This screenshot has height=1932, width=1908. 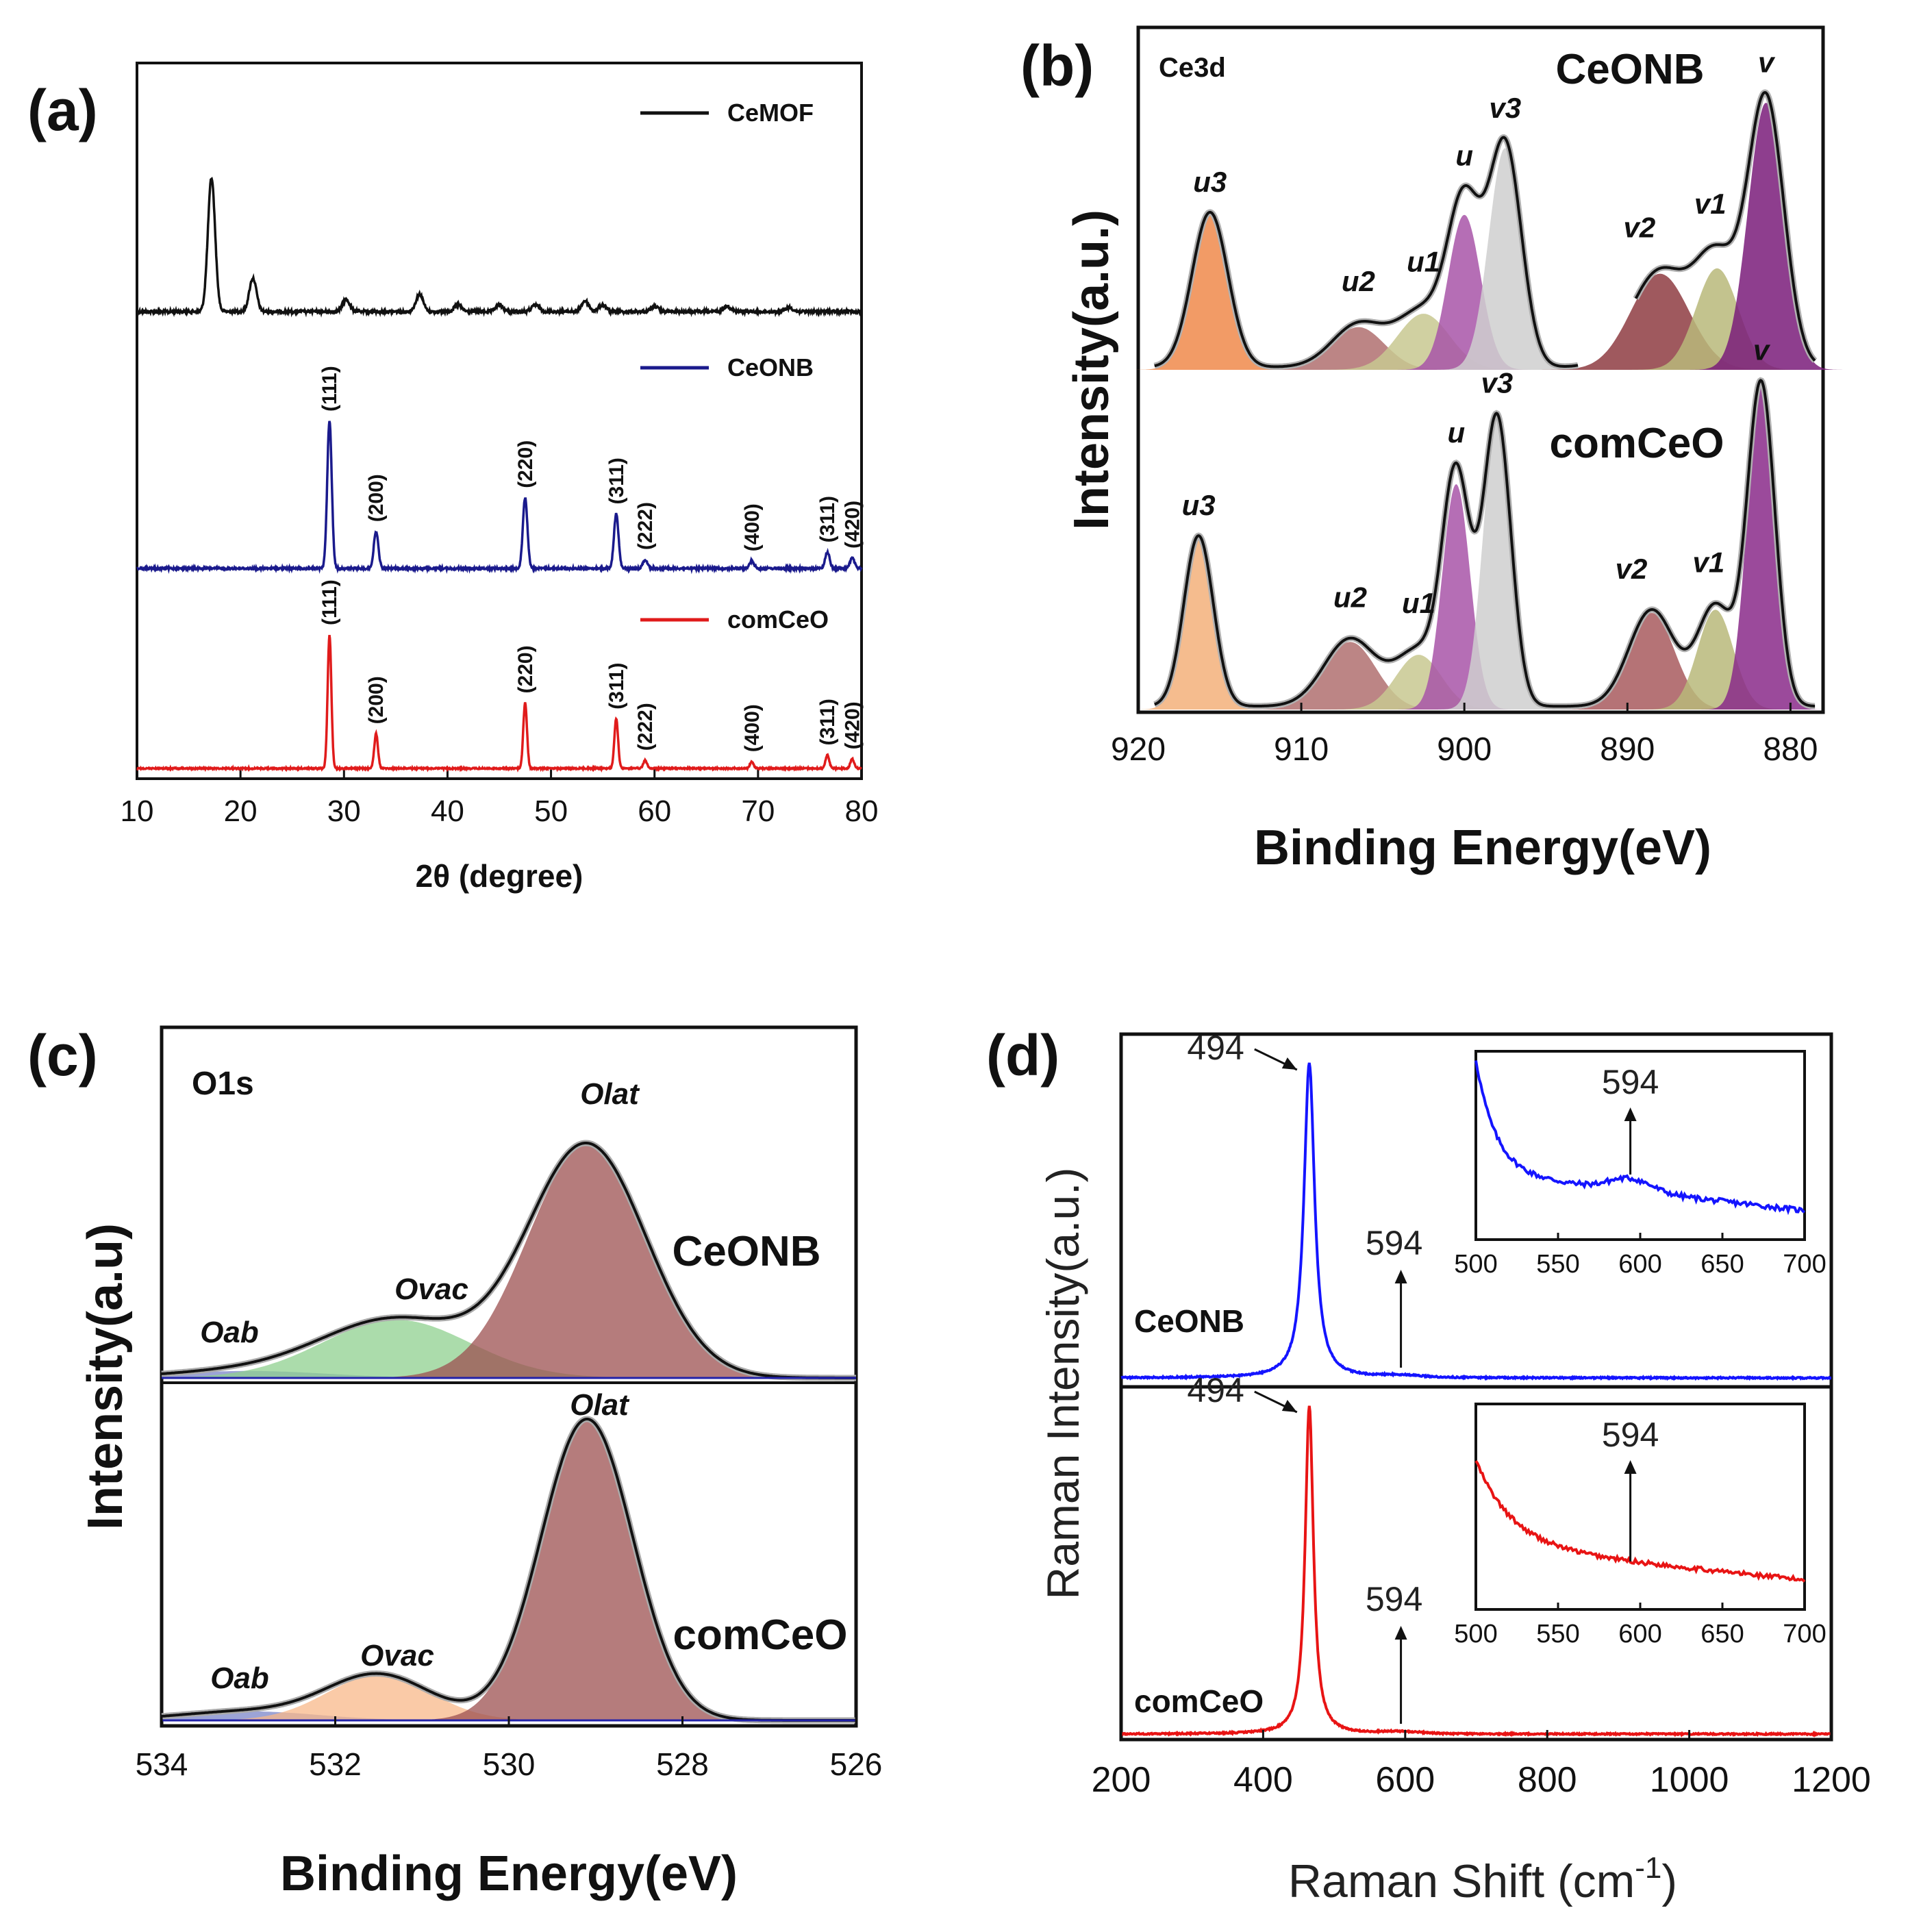 I want to click on raman-spectrum-ceonb: 494 594, so click(x=1476, y=1205).